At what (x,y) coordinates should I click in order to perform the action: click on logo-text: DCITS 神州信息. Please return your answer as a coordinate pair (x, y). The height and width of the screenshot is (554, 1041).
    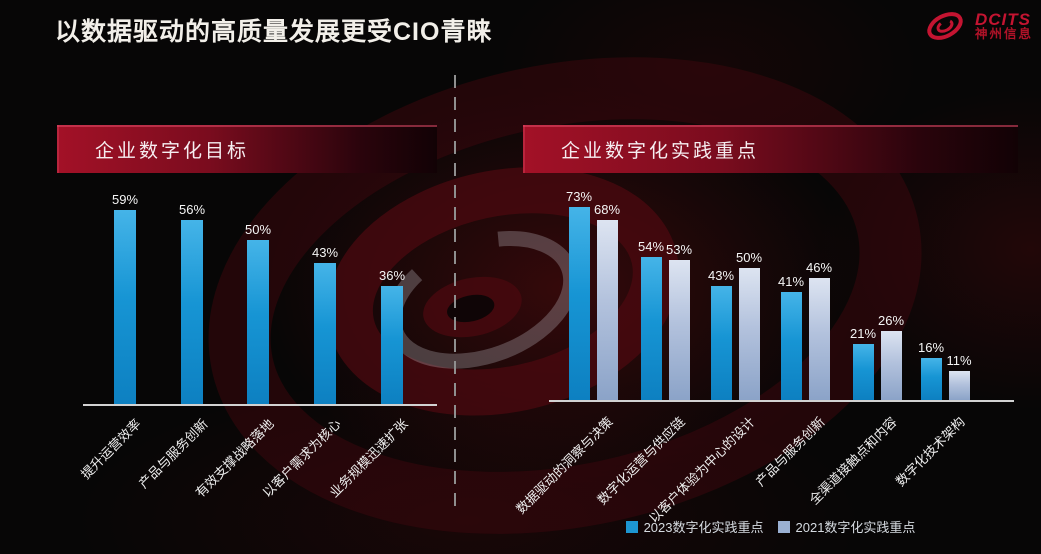
    Looking at the image, I should click on (1003, 25).